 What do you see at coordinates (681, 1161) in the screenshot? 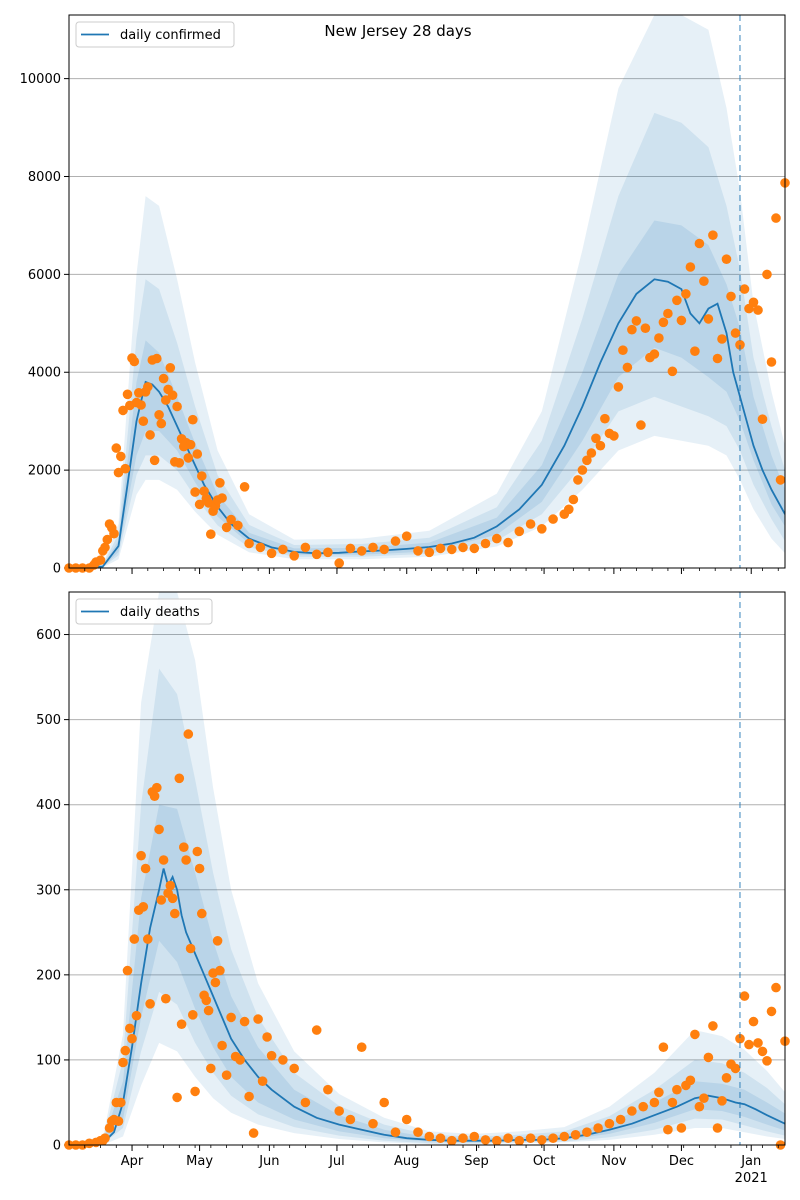
I see `xtick-label: Dec` at bounding box center [681, 1161].